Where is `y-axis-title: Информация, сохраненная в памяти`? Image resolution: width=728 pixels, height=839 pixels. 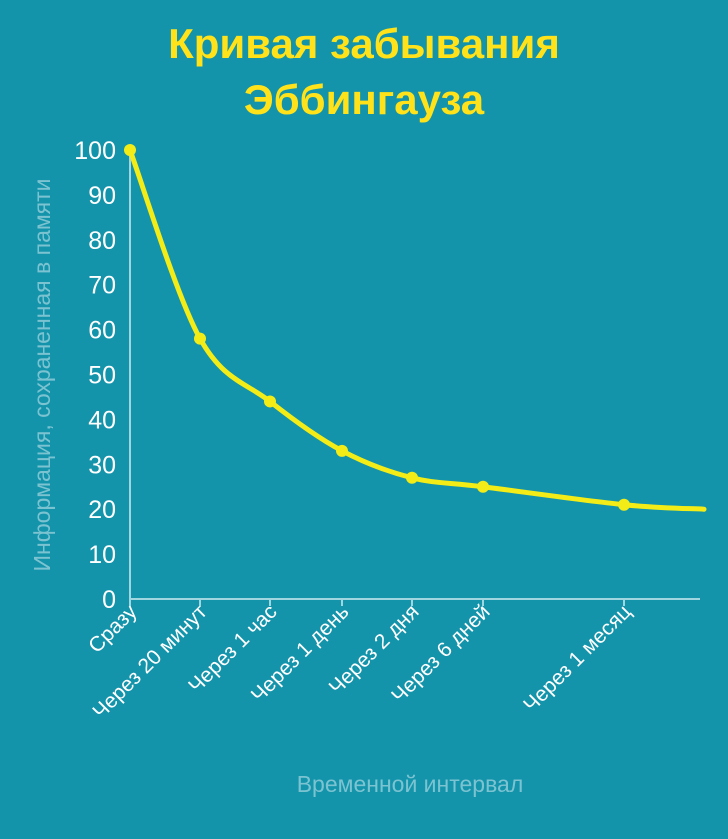 y-axis-title: Информация, сохраненная в памяти is located at coordinates (42, 374).